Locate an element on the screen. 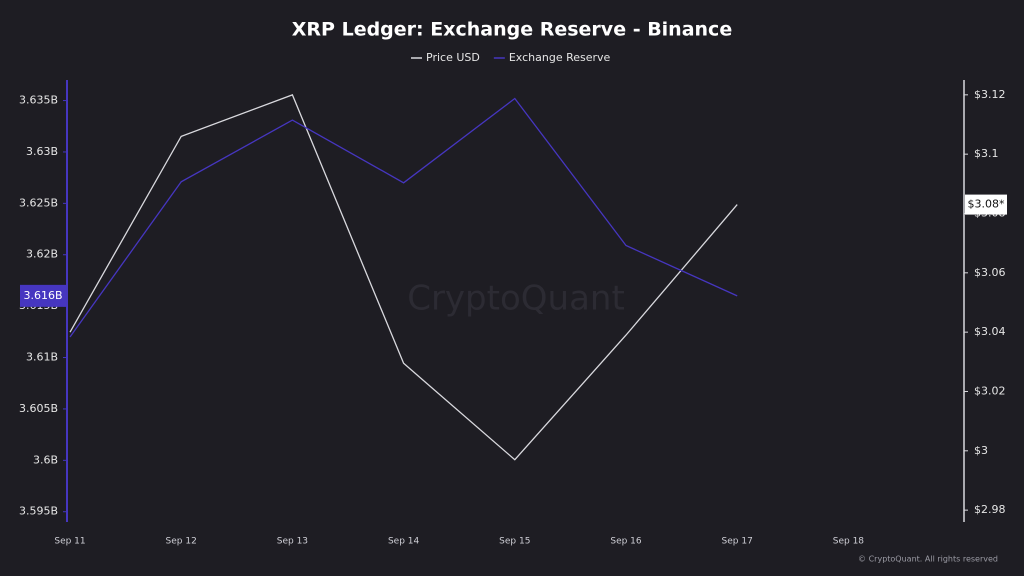 This screenshot has height=576, width=1024. watermark: CryptoQuant is located at coordinates (516, 299).